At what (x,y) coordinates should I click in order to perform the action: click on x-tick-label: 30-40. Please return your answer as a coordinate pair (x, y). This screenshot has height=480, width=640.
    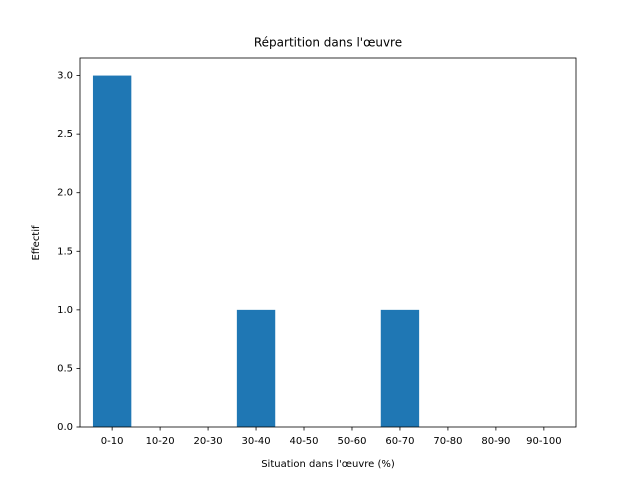
    Looking at the image, I should click on (256, 441).